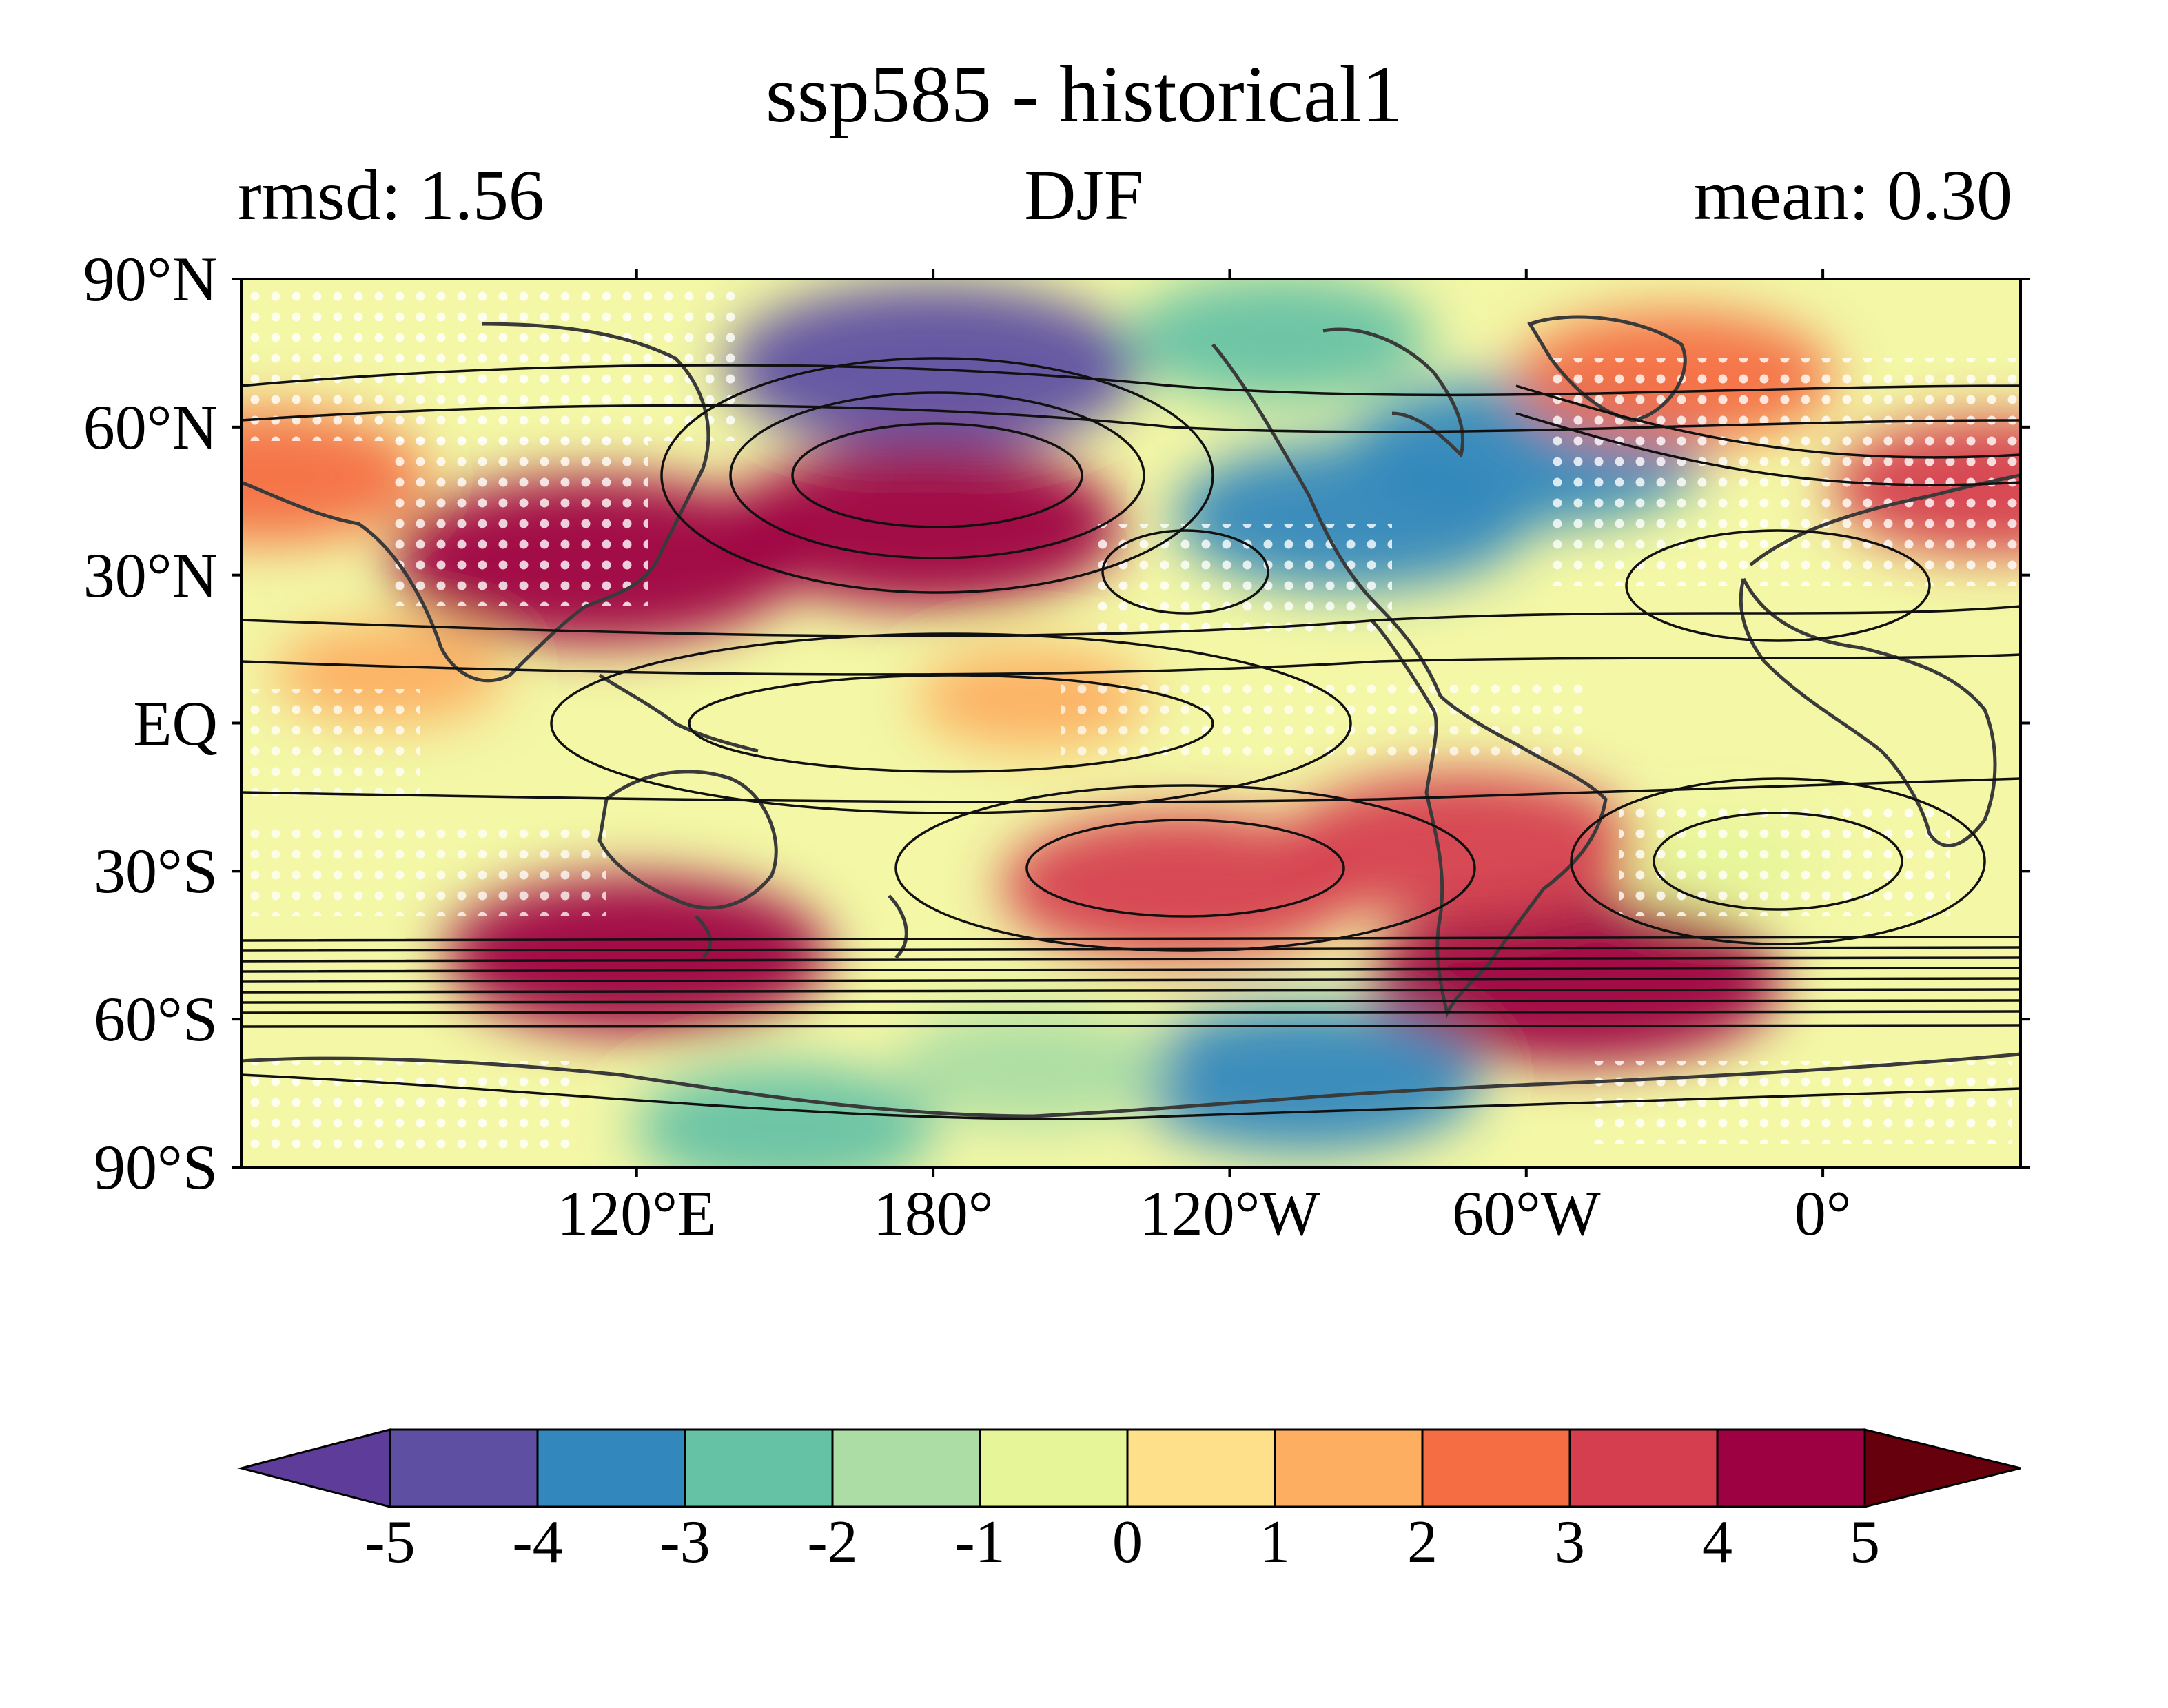 Image resolution: width=2168 pixels, height=1708 pixels. What do you see at coordinates (1084, 94) in the screenshot?
I see `figure-title: ssp585 - historical1` at bounding box center [1084, 94].